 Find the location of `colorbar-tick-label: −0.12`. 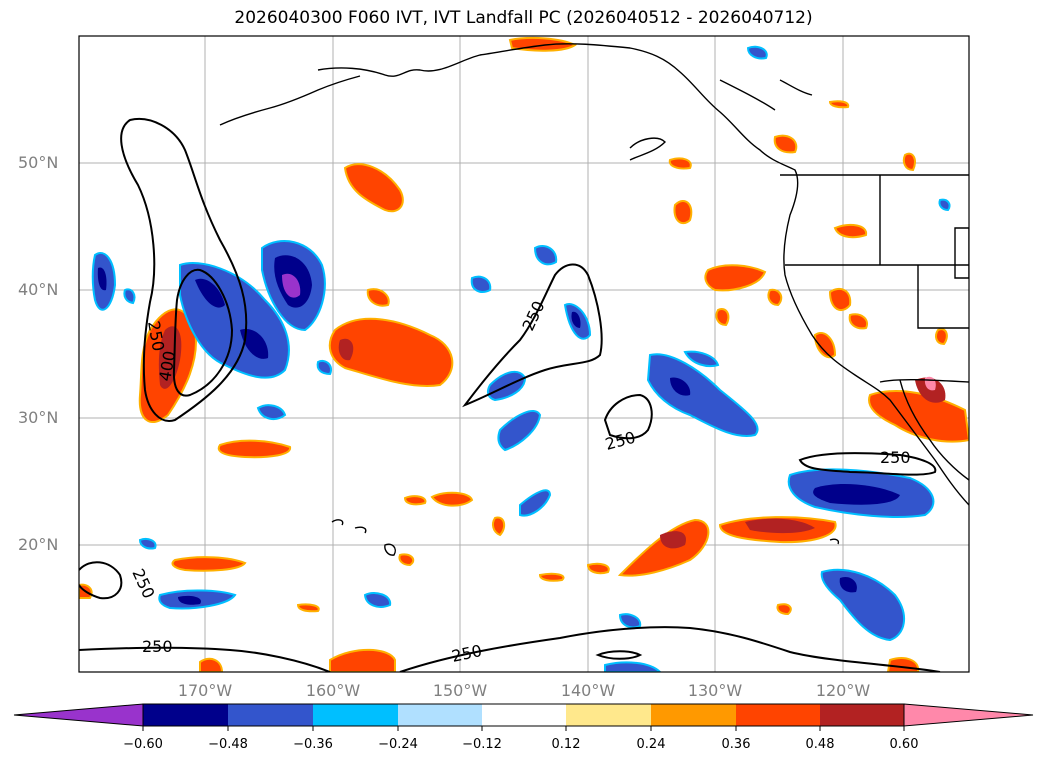

colorbar-tick-label: −0.12 is located at coordinates (482, 744).